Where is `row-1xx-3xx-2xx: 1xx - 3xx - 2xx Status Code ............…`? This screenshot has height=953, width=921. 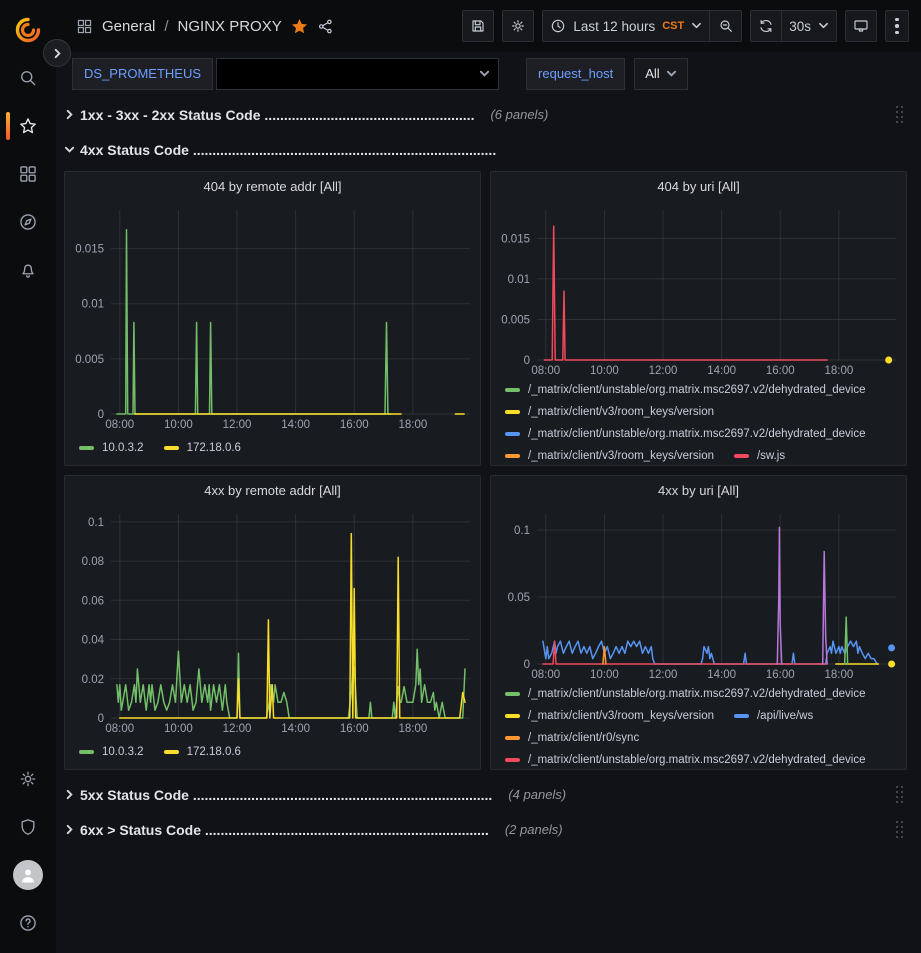
row-1xx-3xx-2xx: 1xx - 3xx - 2xx Status Code ............… is located at coordinates (485, 114).